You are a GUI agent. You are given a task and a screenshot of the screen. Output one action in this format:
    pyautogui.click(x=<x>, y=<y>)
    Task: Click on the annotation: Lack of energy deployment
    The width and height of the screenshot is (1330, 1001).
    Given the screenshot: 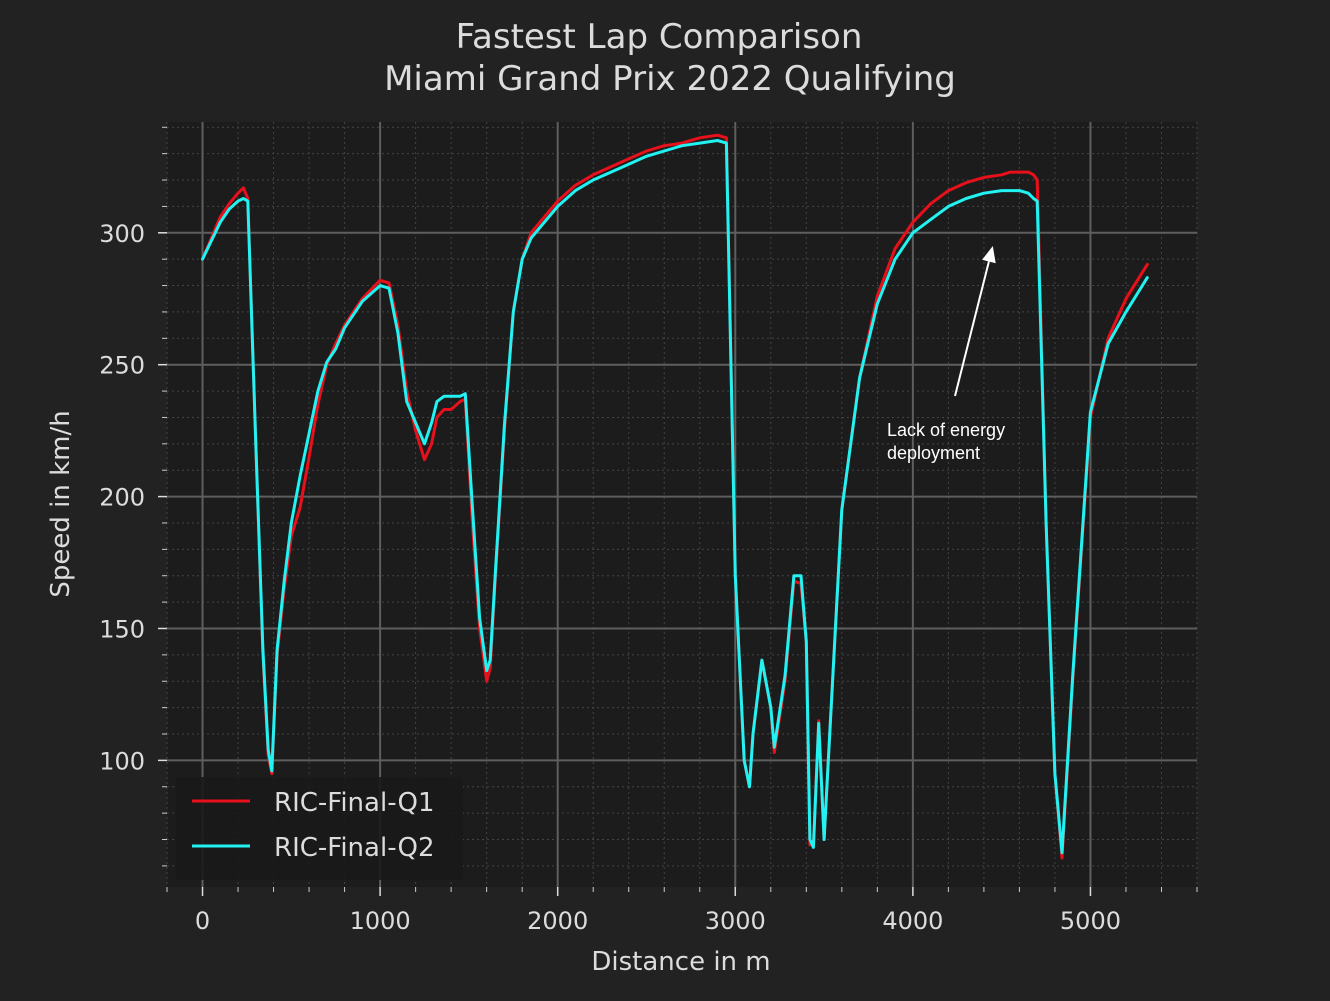 What is the action you would take?
    pyautogui.click(x=946, y=354)
    